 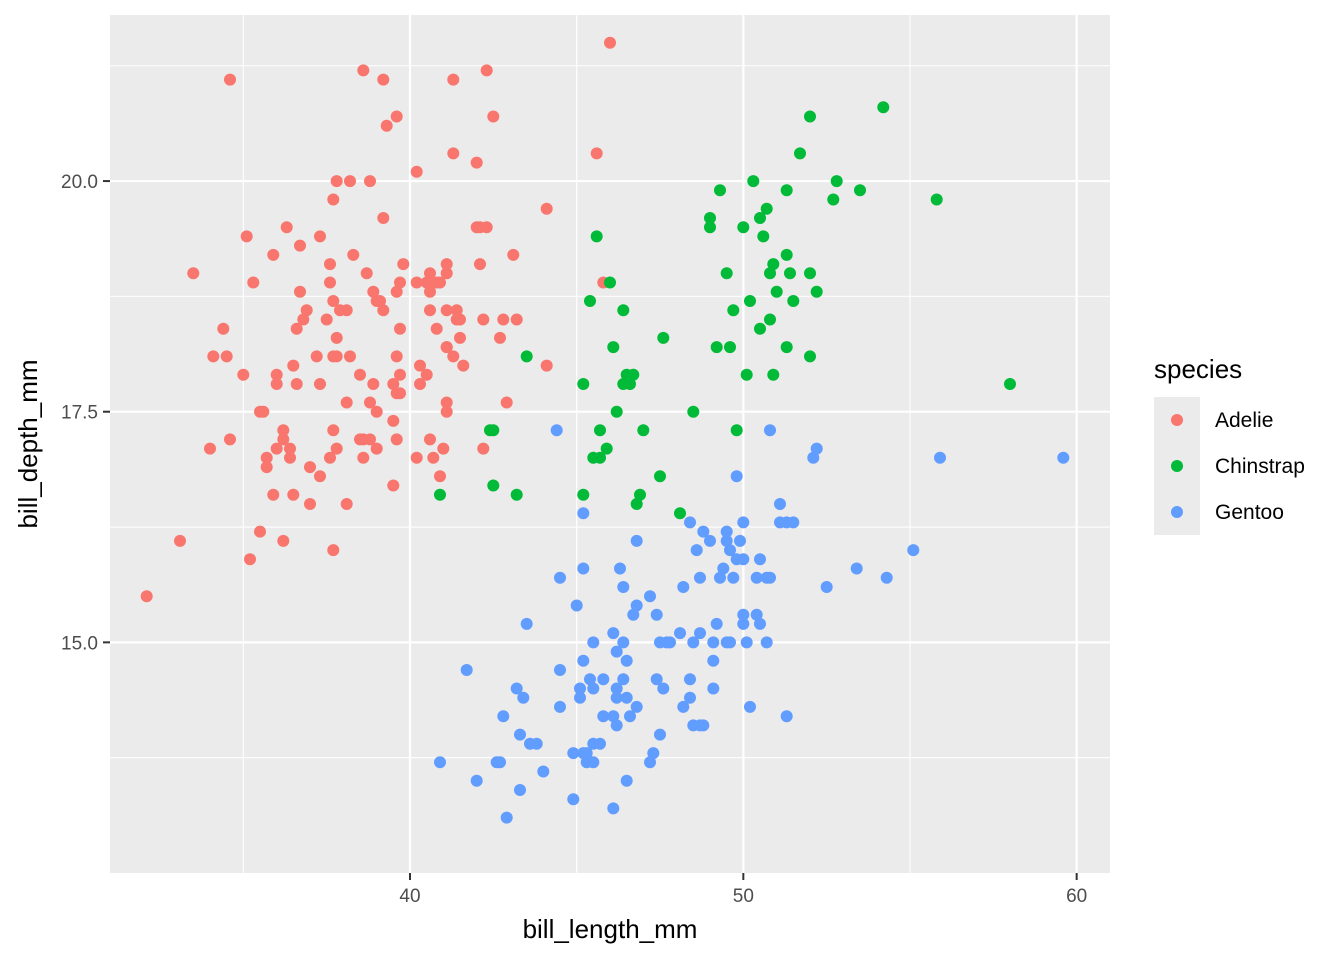 I want to click on legend-swatch-gentoo, so click(x=1177, y=512).